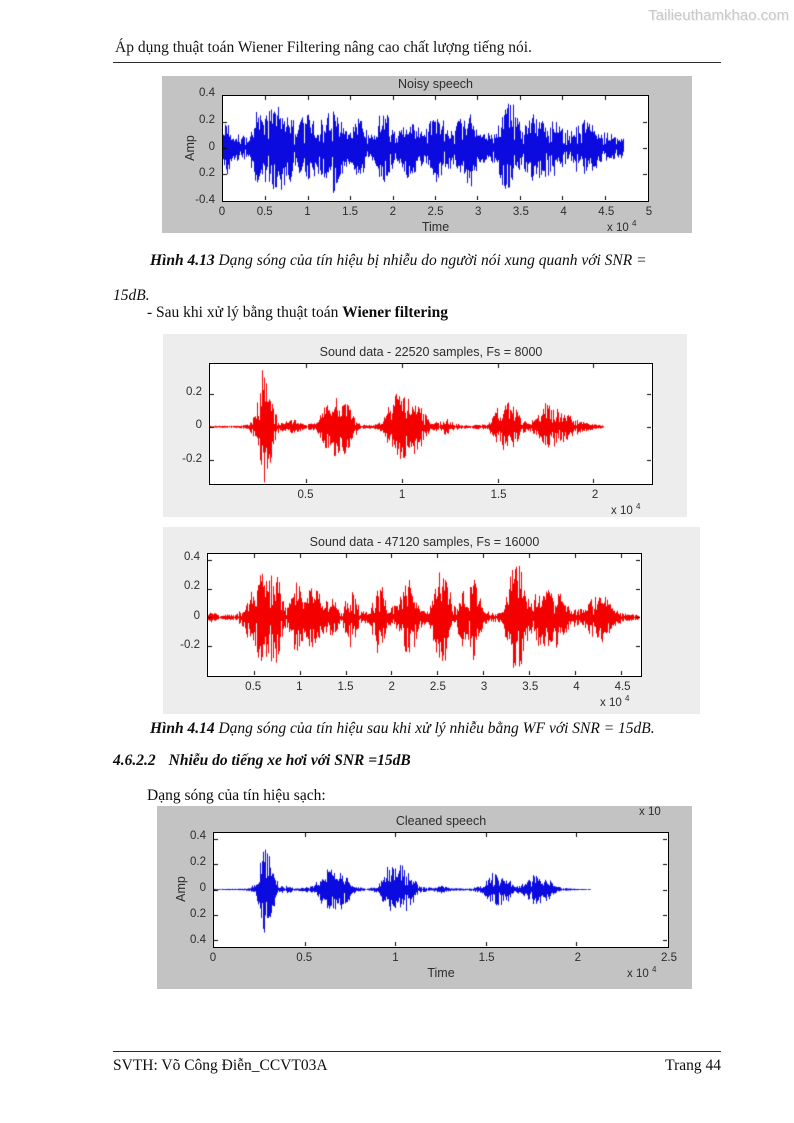 The height and width of the screenshot is (1123, 794). What do you see at coordinates (395, 312) in the screenshot?
I see `paragraph-bold-text: Wiener filtering` at bounding box center [395, 312].